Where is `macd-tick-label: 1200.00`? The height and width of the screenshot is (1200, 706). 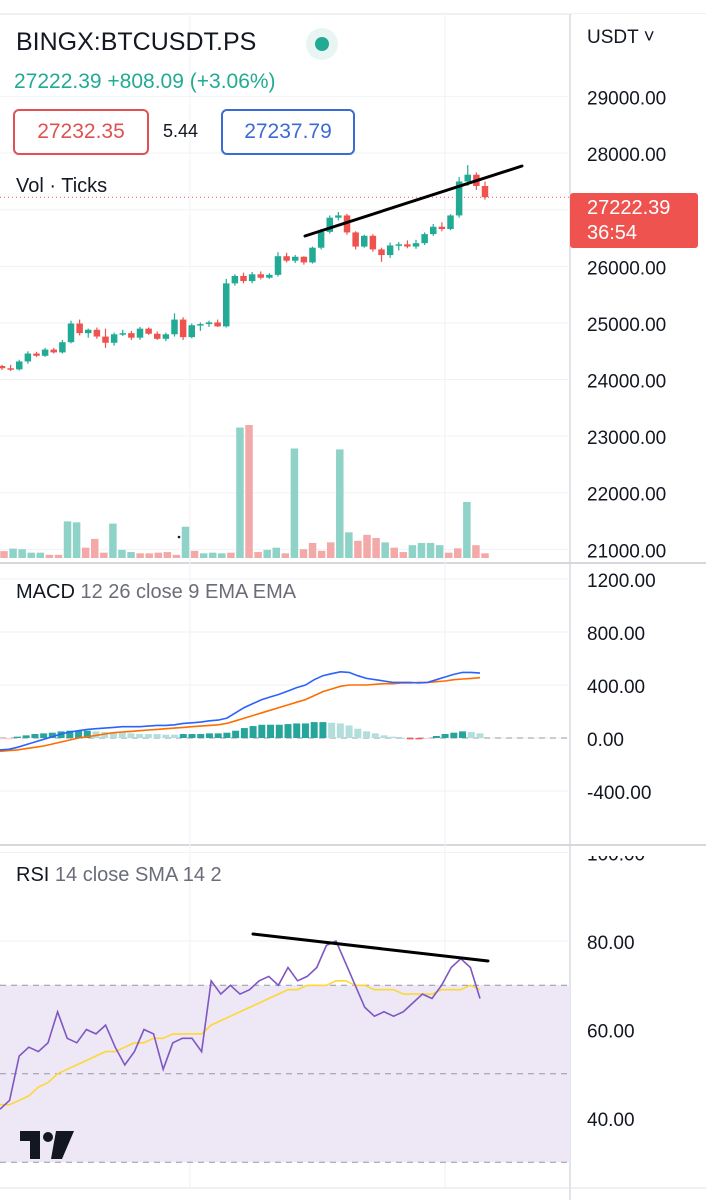 macd-tick-label: 1200.00 is located at coordinates (621, 581).